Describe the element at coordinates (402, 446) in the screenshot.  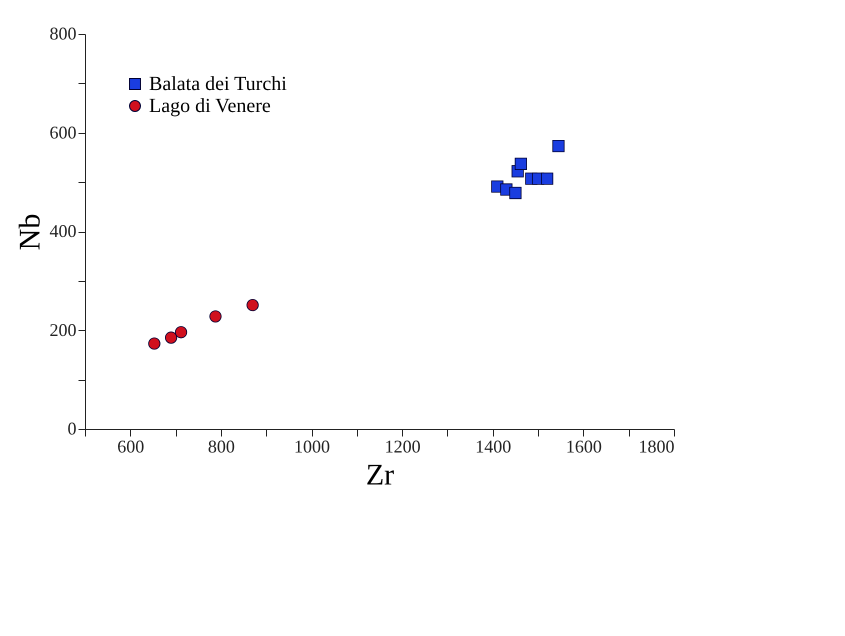
I see `x-tick-label: 1200` at that location.